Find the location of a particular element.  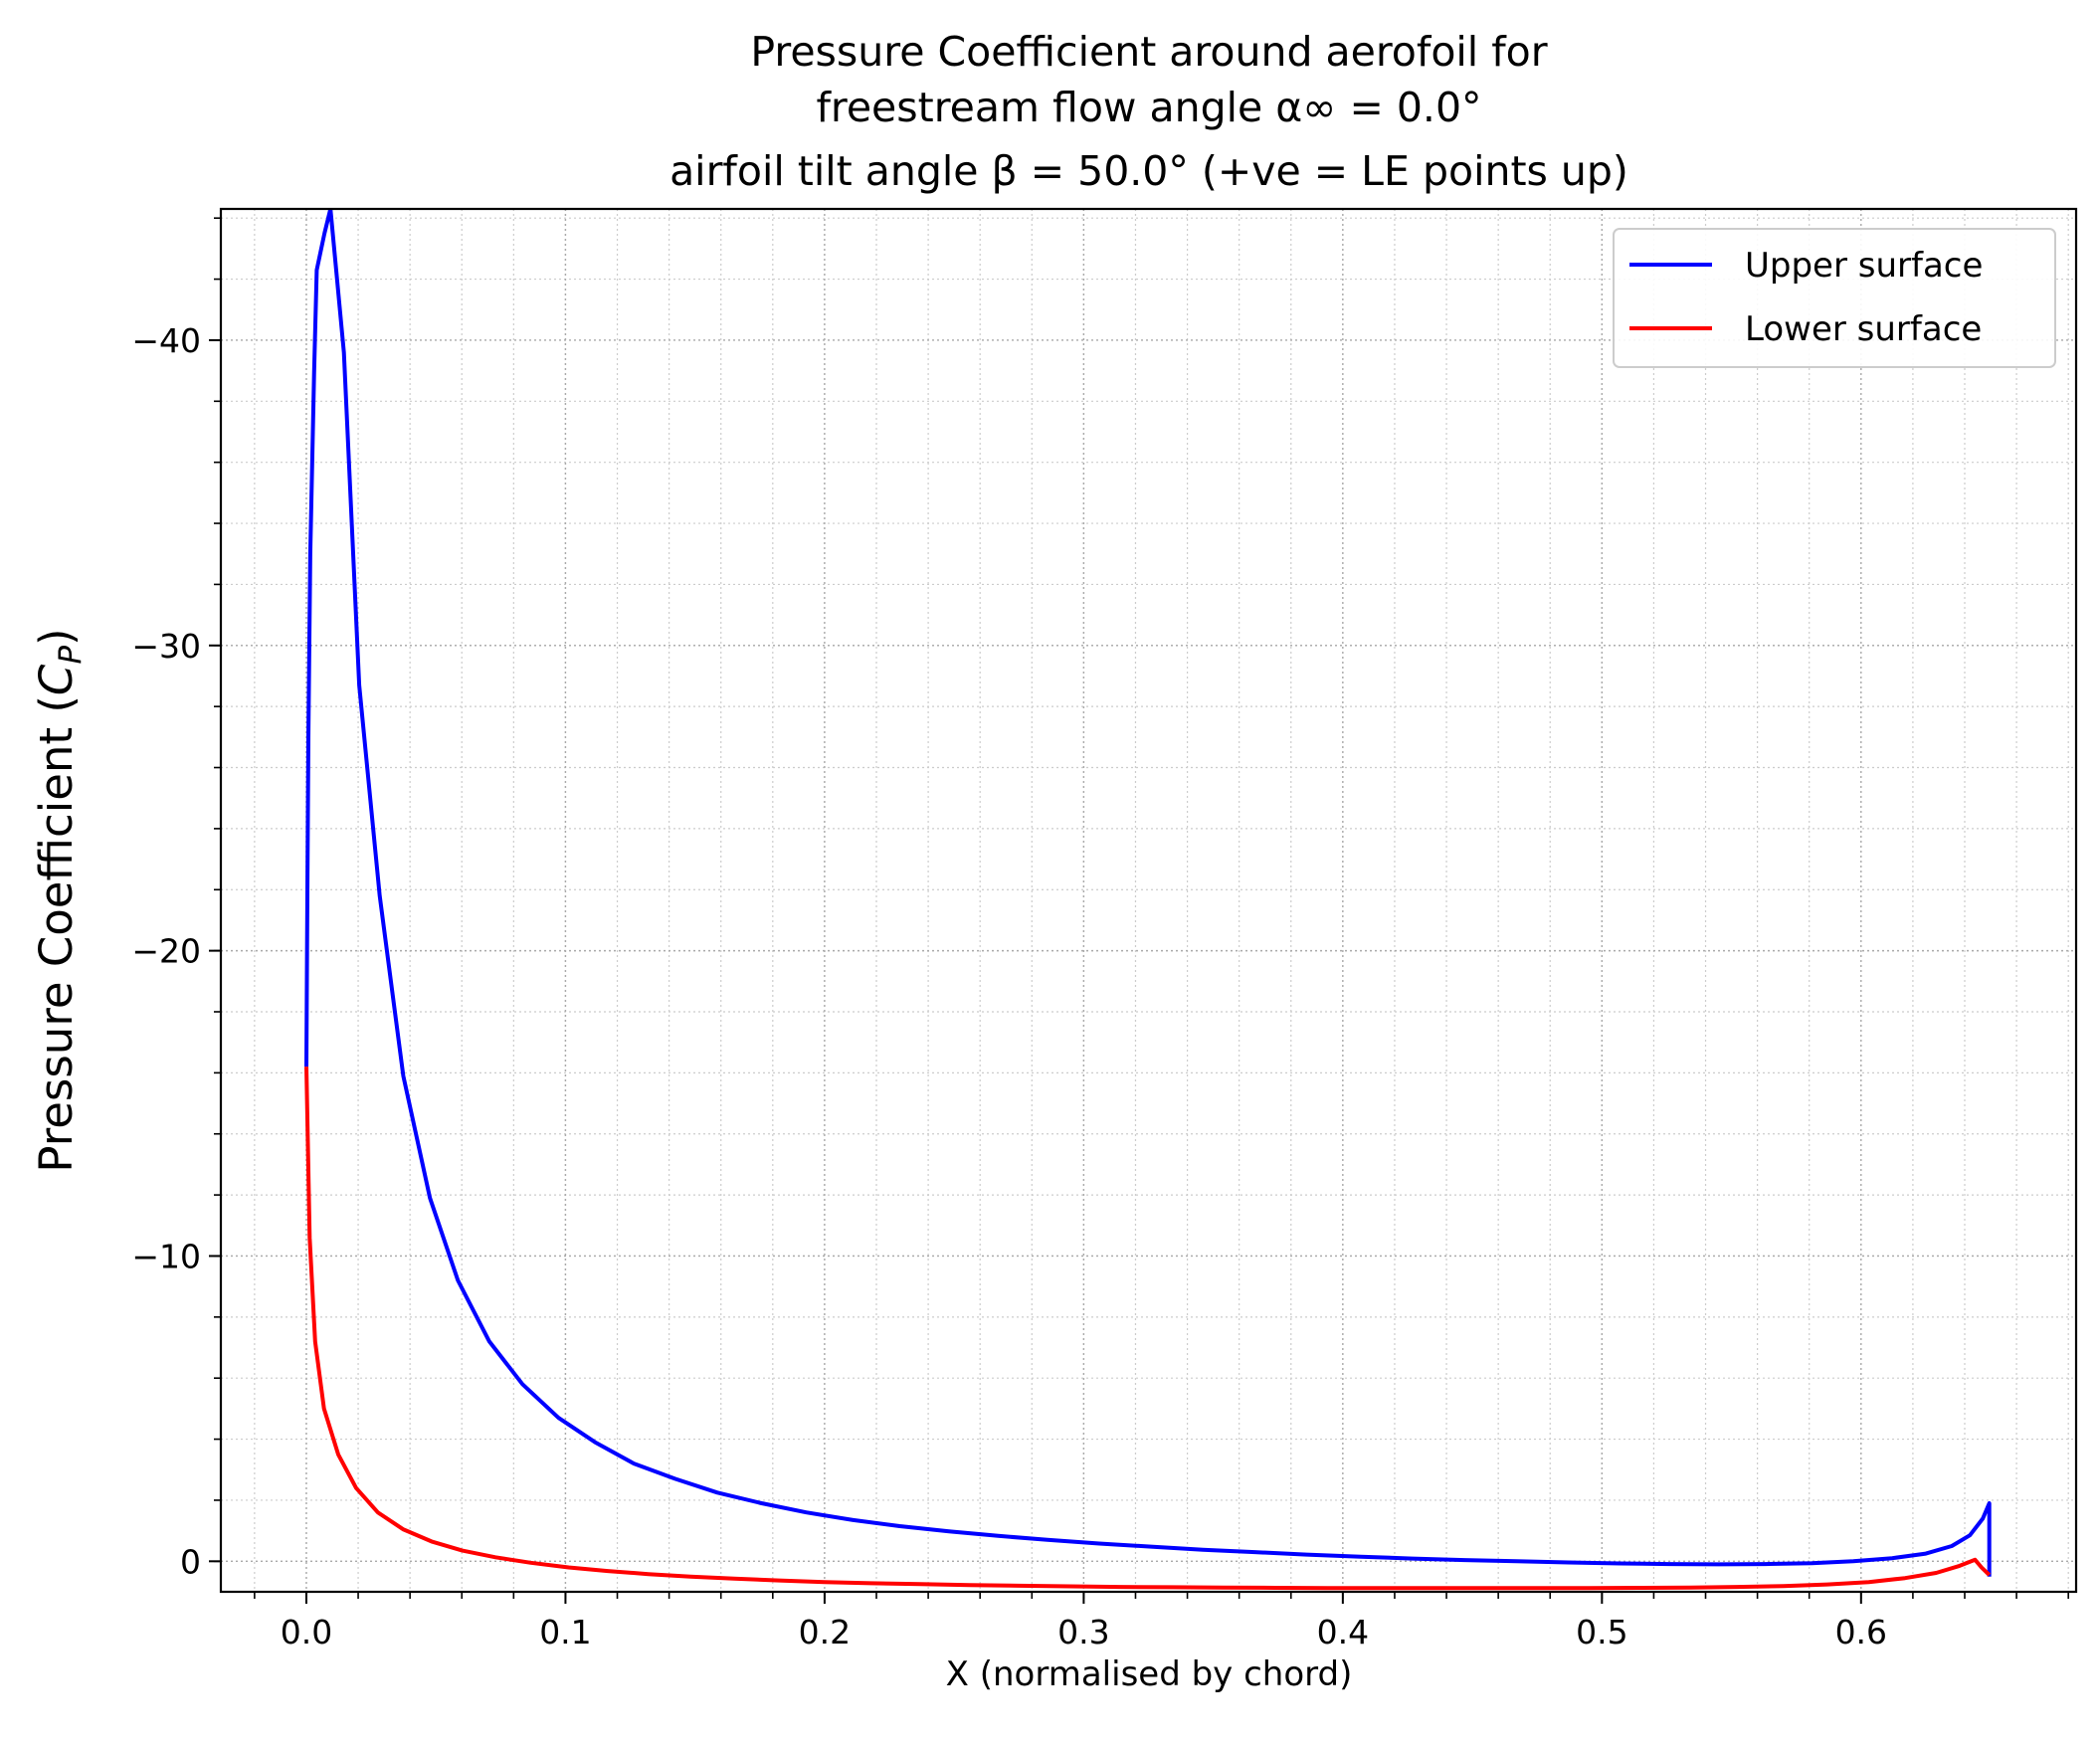

legend-box is located at coordinates (1834, 298).